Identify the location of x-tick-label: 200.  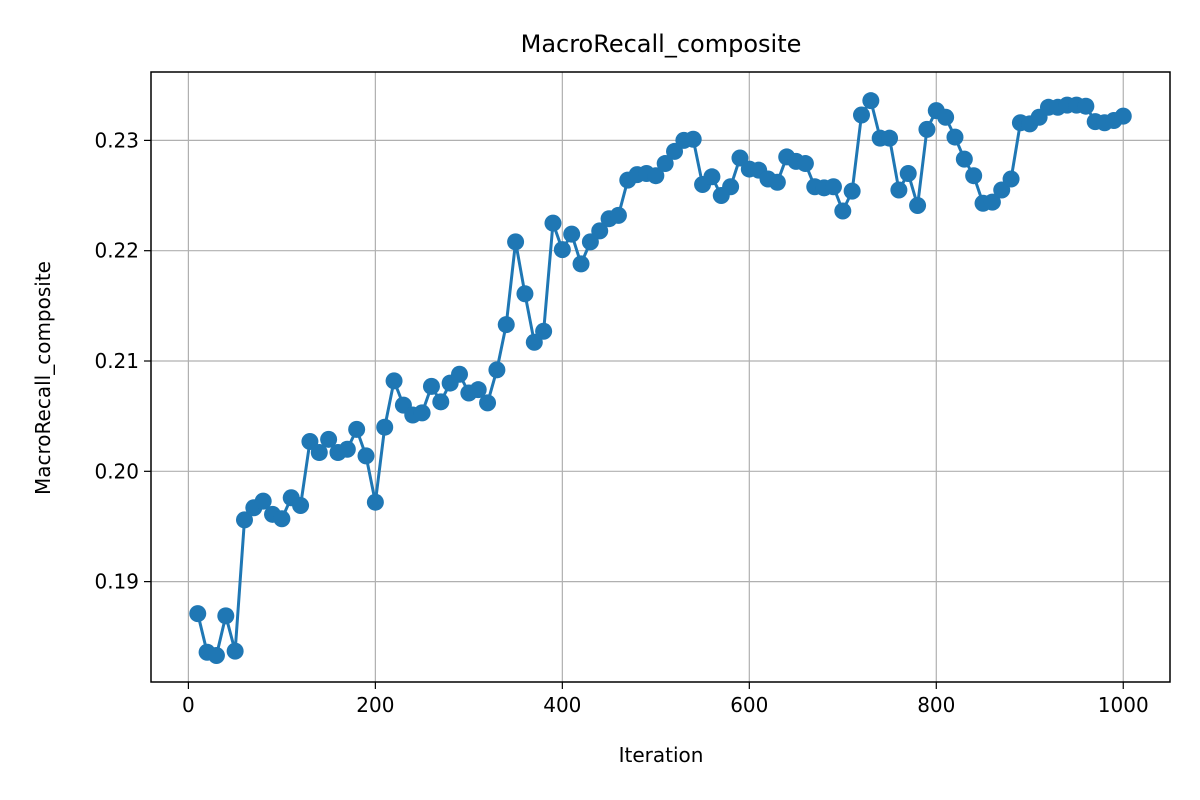
(375, 705).